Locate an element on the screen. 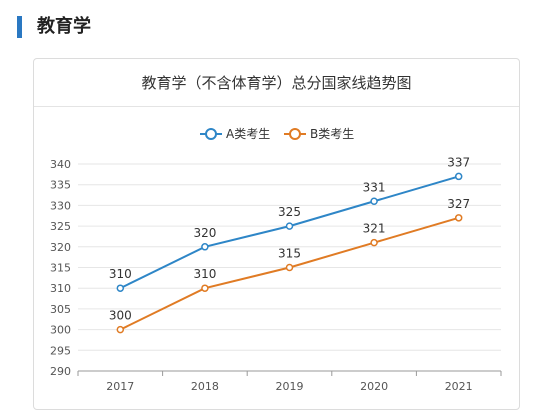 Image resolution: width=533 pixels, height=419 pixels. data-label: 321 is located at coordinates (374, 229).